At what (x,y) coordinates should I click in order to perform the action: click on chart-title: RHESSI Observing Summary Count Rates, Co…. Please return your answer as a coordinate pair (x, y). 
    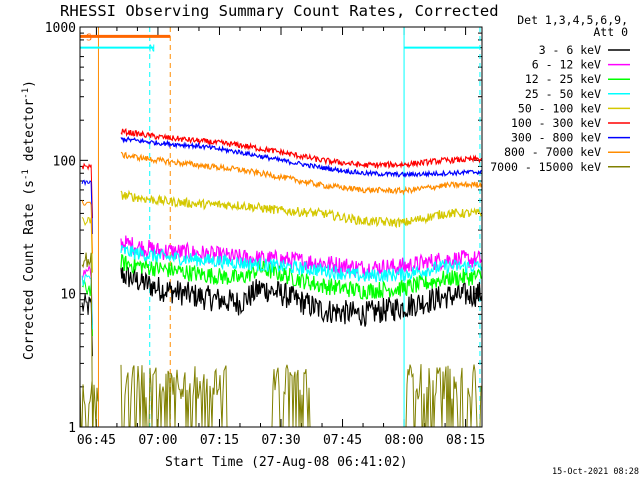
    Looking at the image, I should click on (279, 11).